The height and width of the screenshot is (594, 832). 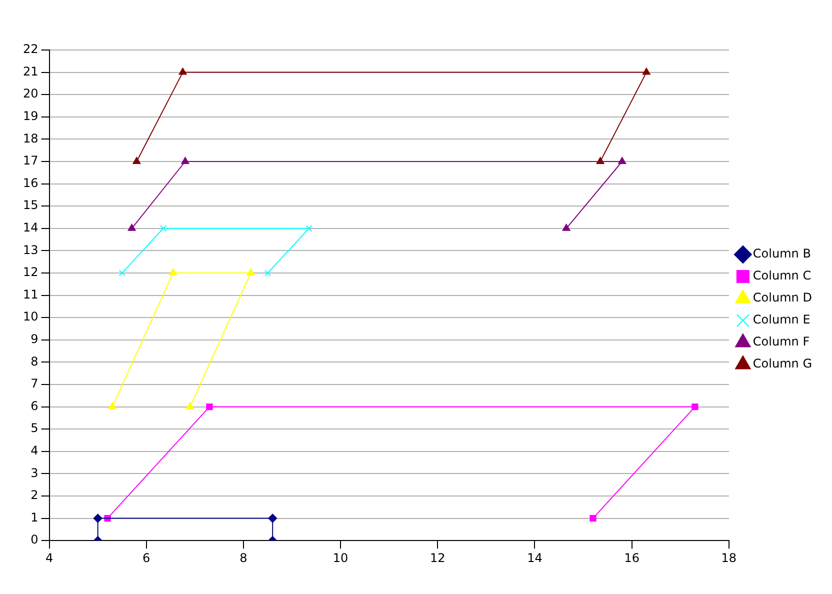 I want to click on y-tick-label: 1, so click(x=34, y=517).